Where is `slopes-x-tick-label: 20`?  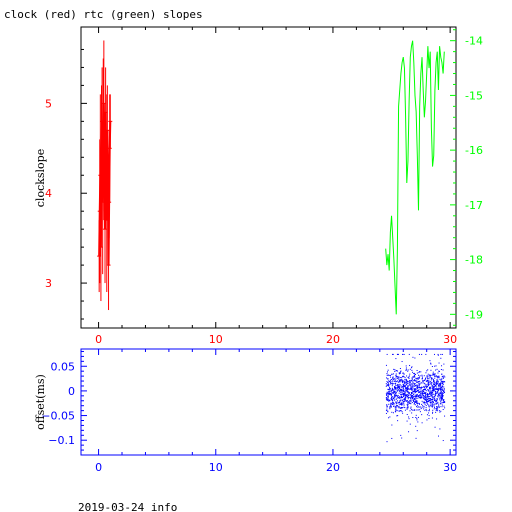 slopes-x-tick-label: 20 is located at coordinates (333, 339).